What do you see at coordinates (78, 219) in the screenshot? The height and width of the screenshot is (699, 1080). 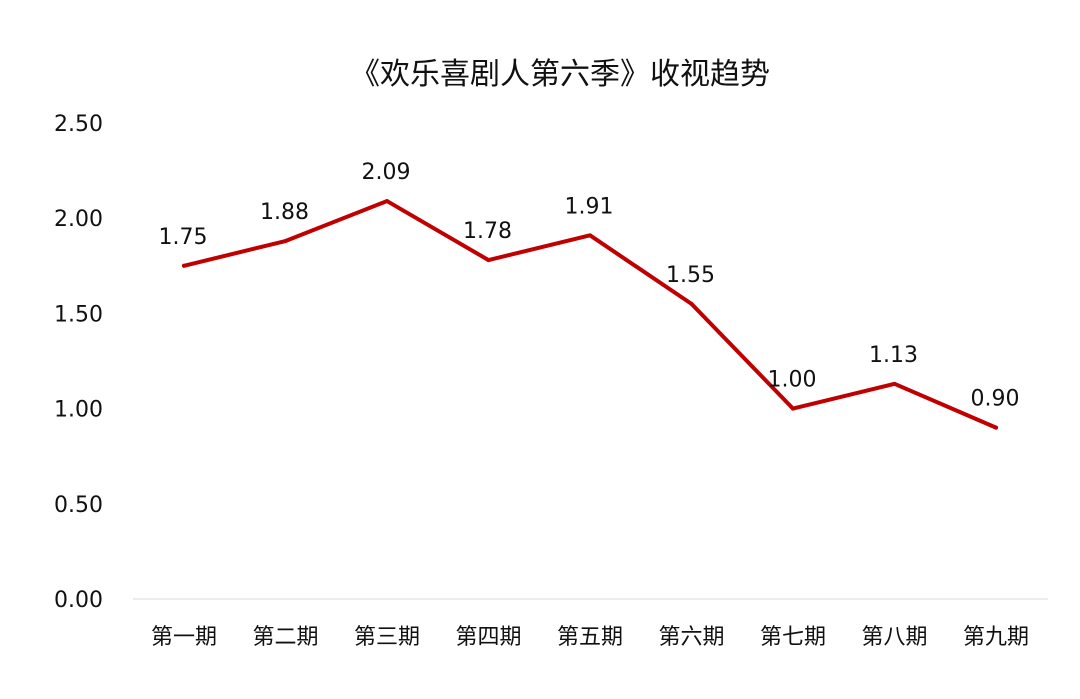 I see `y-tick-label: 2.00` at bounding box center [78, 219].